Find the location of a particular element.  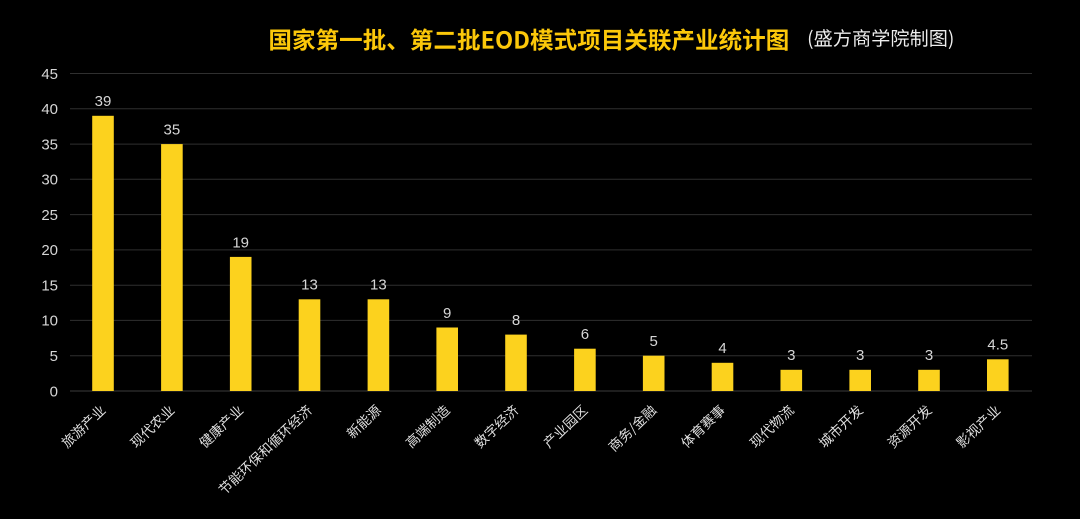

svg-text: 25 is located at coordinates (49, 215).